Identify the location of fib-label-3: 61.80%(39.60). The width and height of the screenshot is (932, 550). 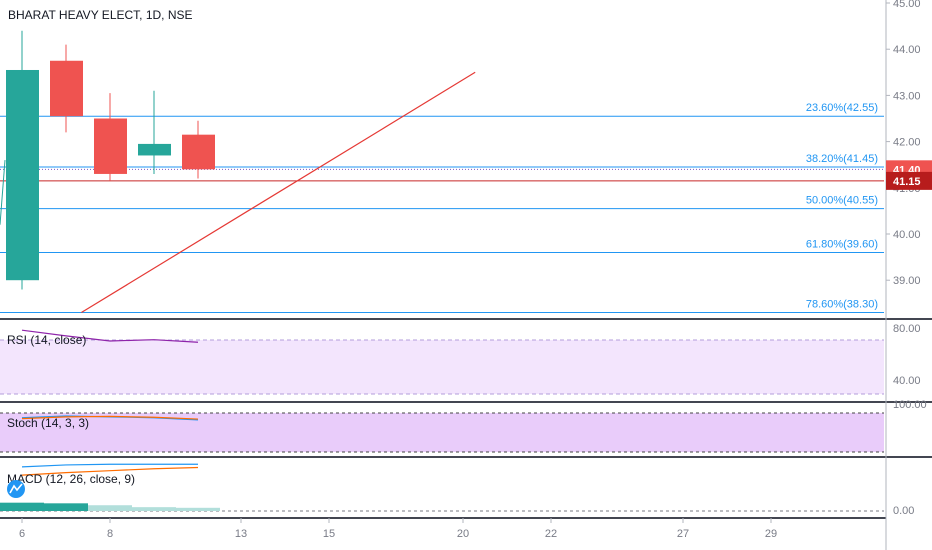
(842, 244).